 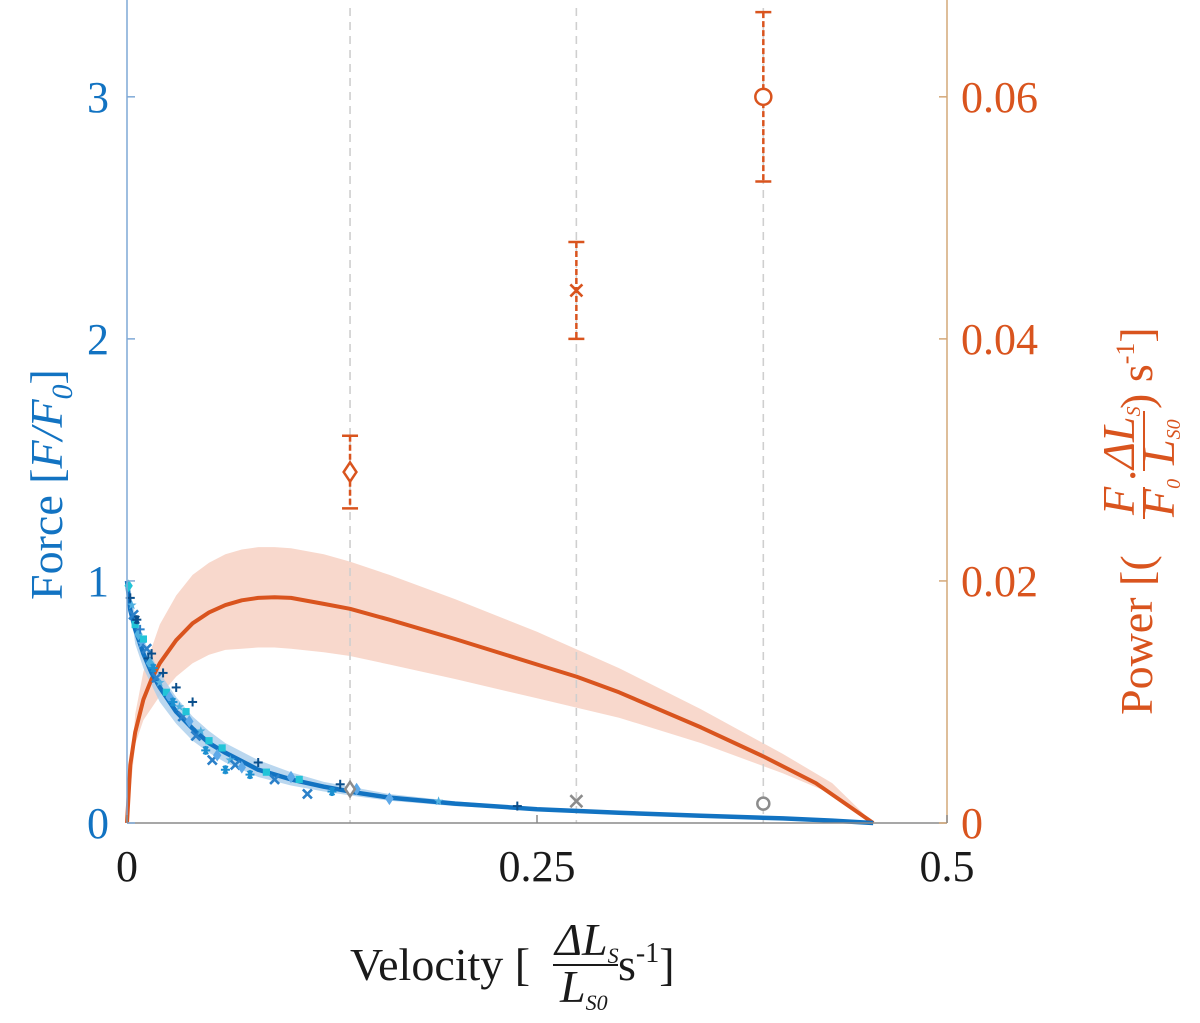 I want to click on x-tick-label-3: 0.5, so click(x=947, y=866).